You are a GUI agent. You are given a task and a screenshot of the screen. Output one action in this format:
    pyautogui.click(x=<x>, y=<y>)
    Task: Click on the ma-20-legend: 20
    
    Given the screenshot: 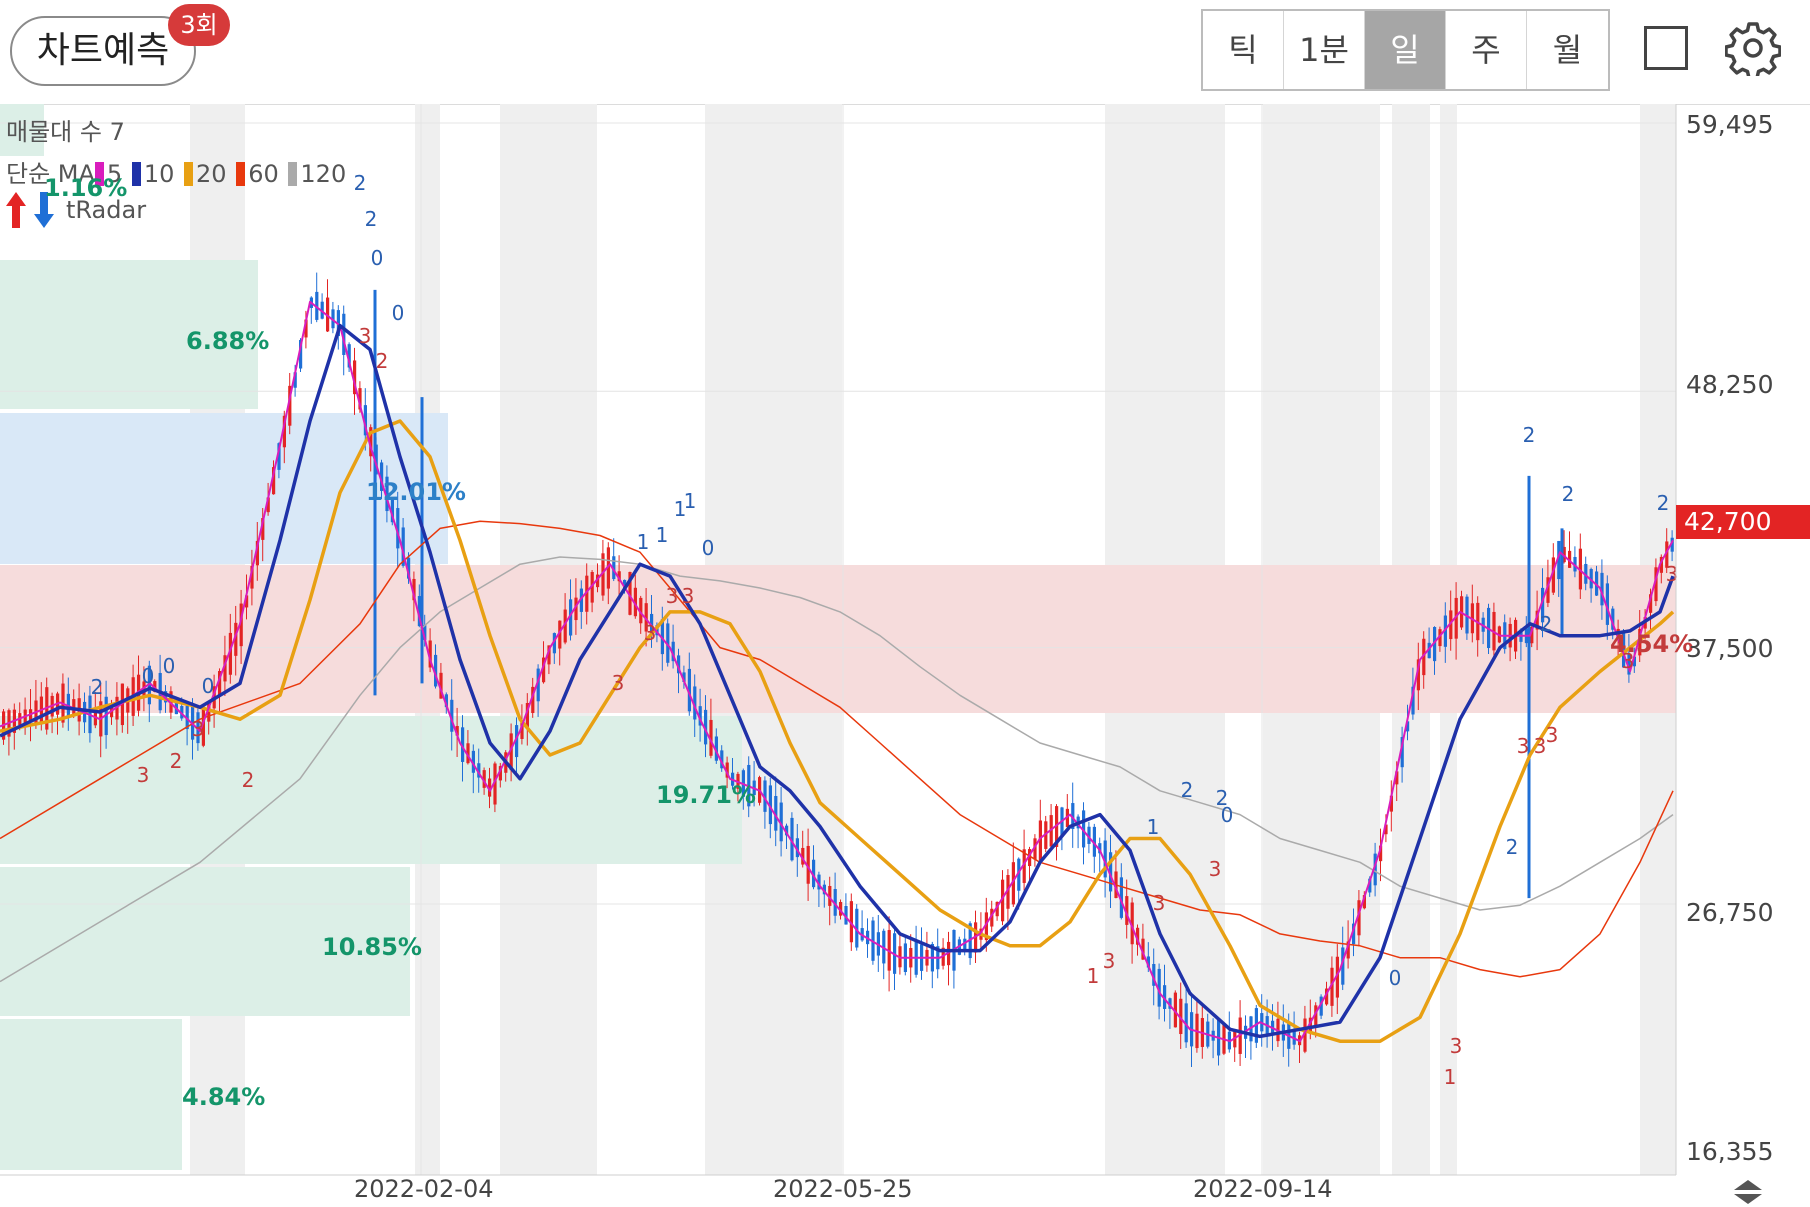 What is the action you would take?
    pyautogui.click(x=205, y=174)
    